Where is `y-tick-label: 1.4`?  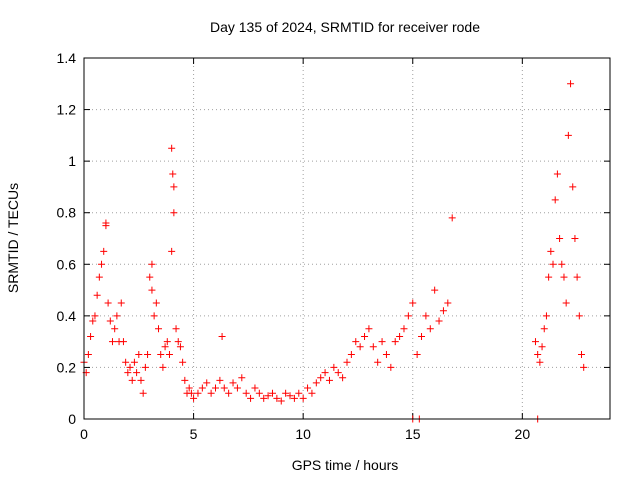 y-tick-label: 1.4 is located at coordinates (67, 58).